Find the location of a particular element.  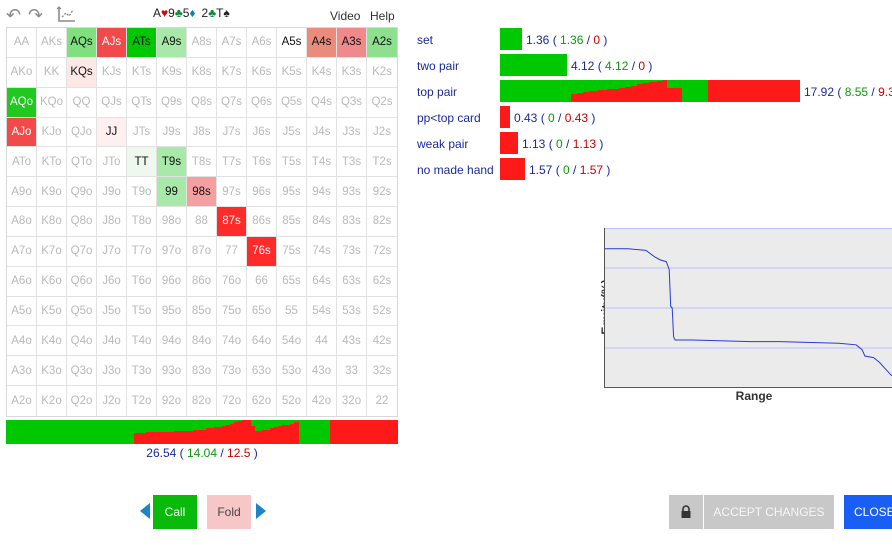

hand-cell: 92s is located at coordinates (382, 192).